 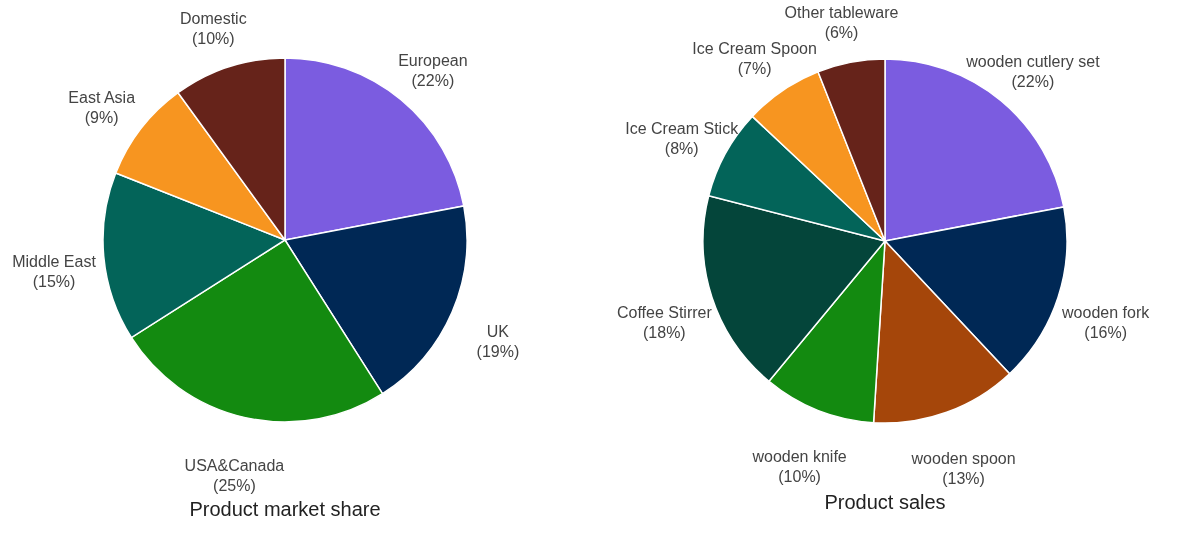 What do you see at coordinates (664, 332) in the screenshot?
I see `data-label: (18%)` at bounding box center [664, 332].